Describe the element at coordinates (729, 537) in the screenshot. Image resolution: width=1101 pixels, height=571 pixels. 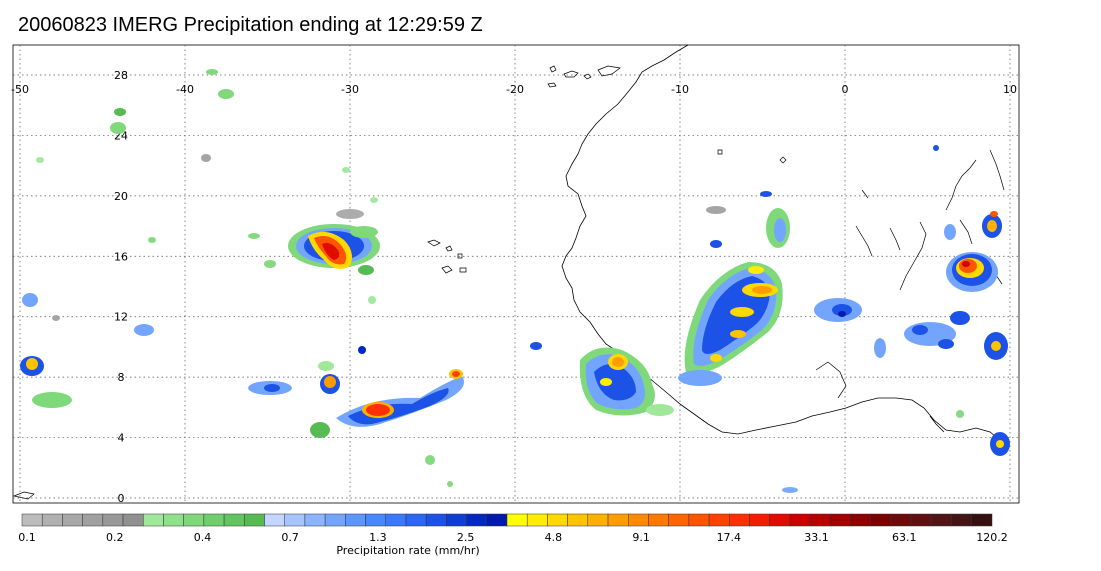
I see `colorbar-tick-label: 17.4` at that location.